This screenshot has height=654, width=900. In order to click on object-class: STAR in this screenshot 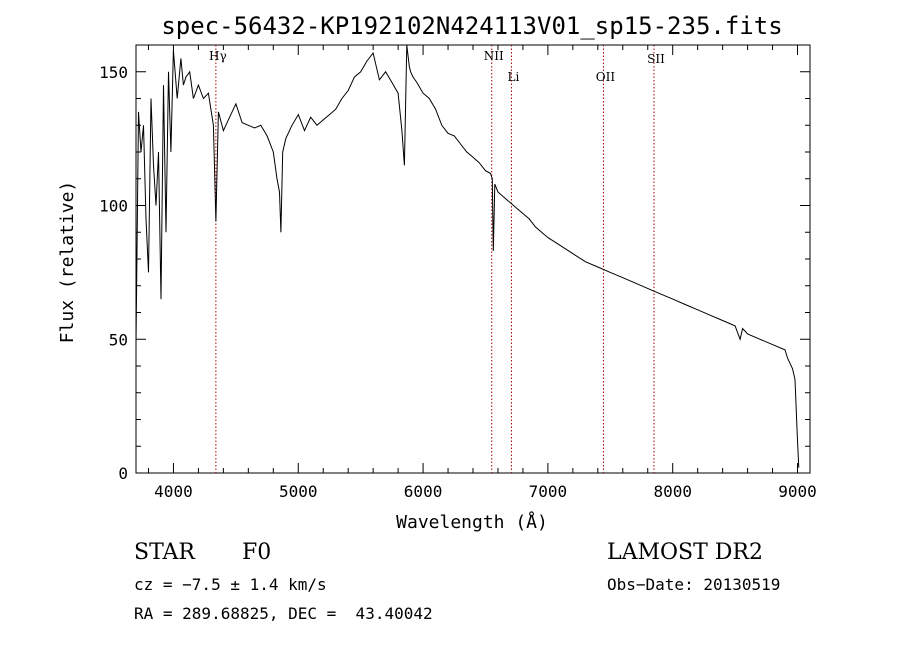, I will do `click(164, 552)`.